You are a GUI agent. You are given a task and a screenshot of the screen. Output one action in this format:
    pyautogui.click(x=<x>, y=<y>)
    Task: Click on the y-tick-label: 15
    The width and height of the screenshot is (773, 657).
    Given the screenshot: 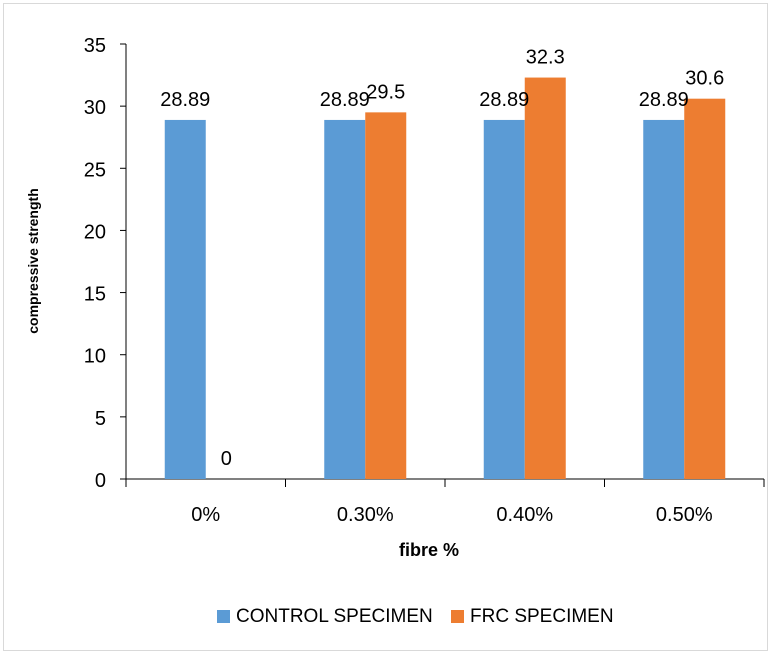 What is the action you would take?
    pyautogui.click(x=95, y=295)
    